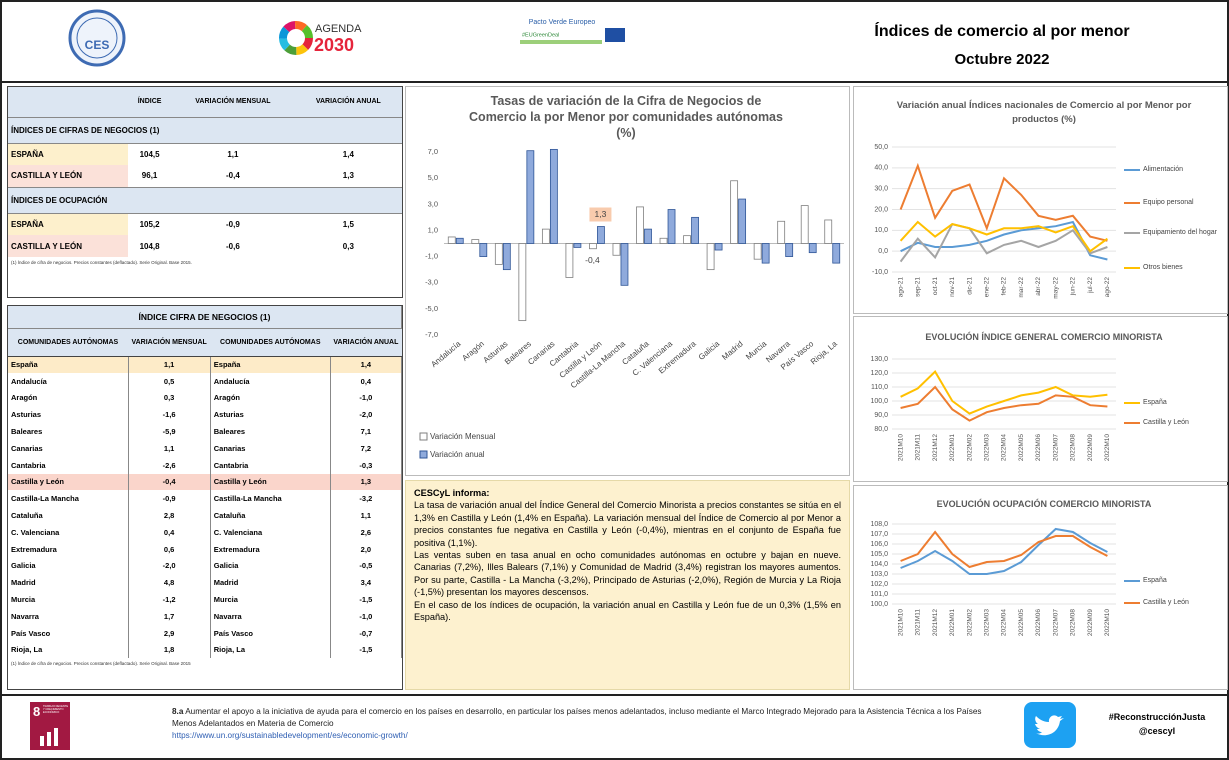 This screenshot has height=760, width=1229. I want to click on data-row: Cataluña 2,8 Cataluña 1,1, so click(205, 515).